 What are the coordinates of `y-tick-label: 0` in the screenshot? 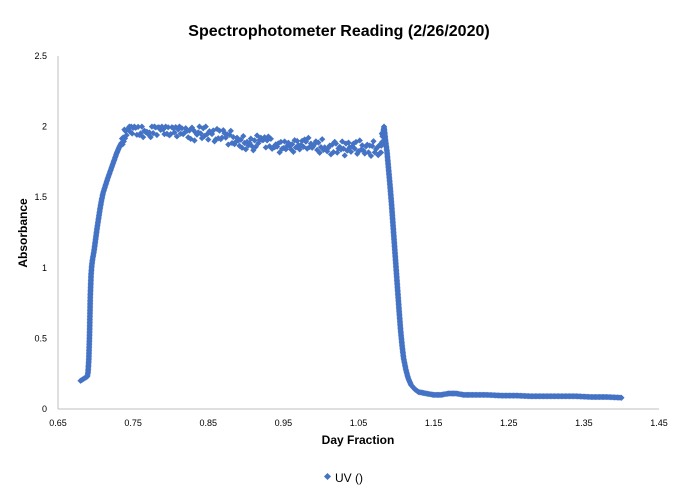 It's located at (44, 409).